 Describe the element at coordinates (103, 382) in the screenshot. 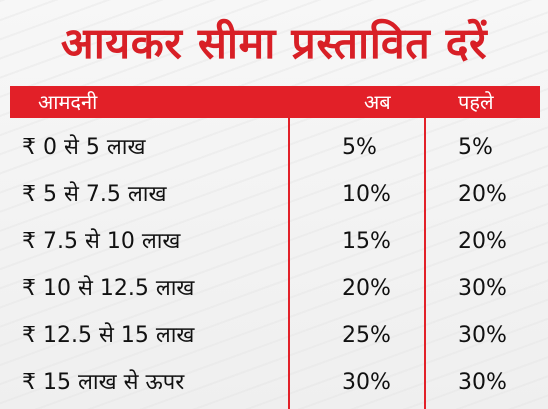

I see `income-slab: ₹ 15 लाख से ऊपर` at that location.